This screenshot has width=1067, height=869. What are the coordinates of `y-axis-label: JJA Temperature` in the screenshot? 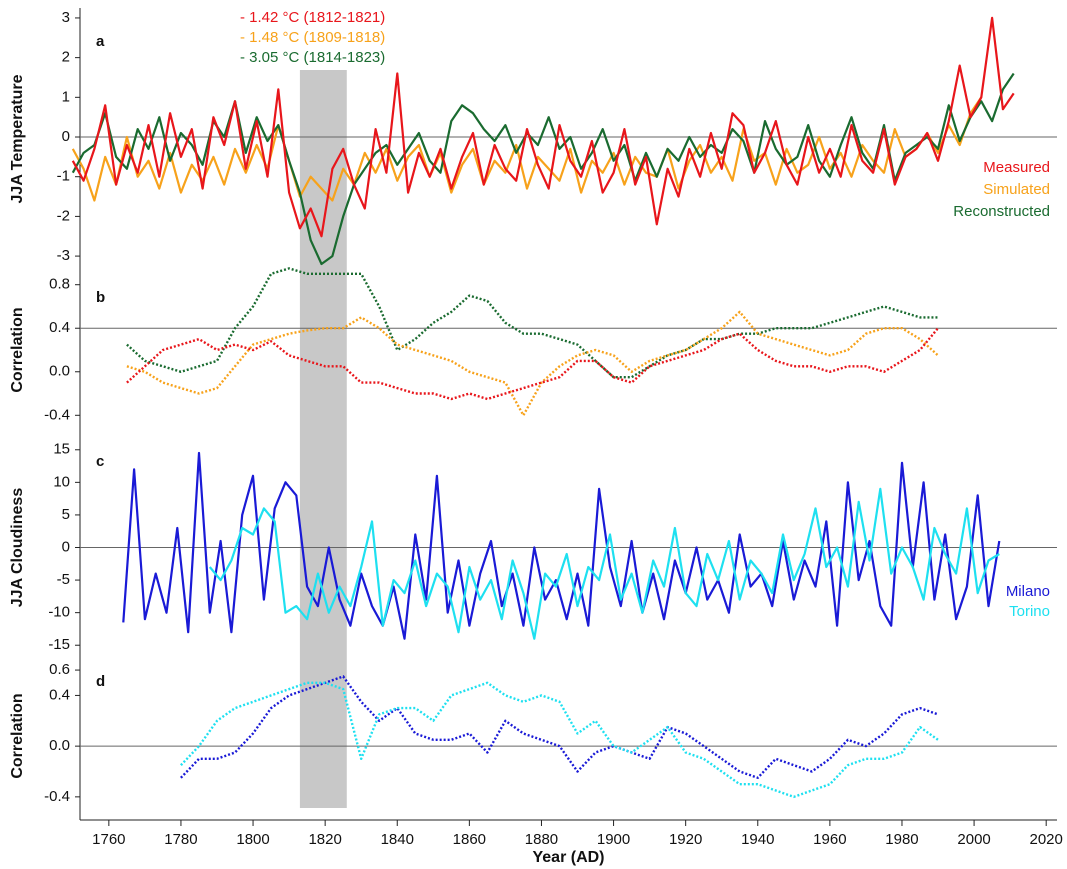 It's located at (17, 138).